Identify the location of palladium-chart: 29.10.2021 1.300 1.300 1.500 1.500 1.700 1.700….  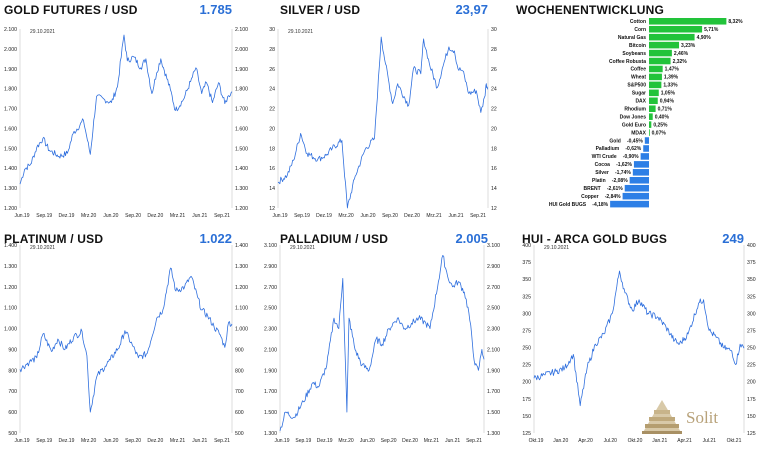
(382, 343).